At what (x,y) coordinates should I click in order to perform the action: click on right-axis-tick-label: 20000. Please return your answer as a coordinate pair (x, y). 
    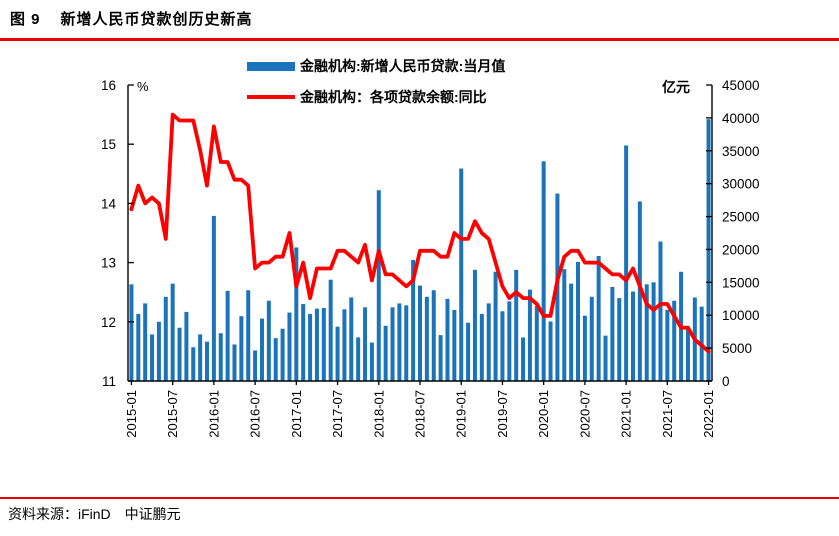
    Looking at the image, I should click on (741, 249).